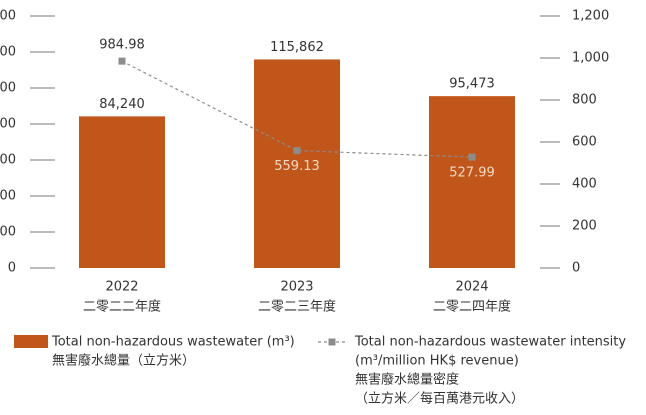 The width and height of the screenshot is (646, 415). I want to click on x-tick-label: 2022, so click(121, 287).